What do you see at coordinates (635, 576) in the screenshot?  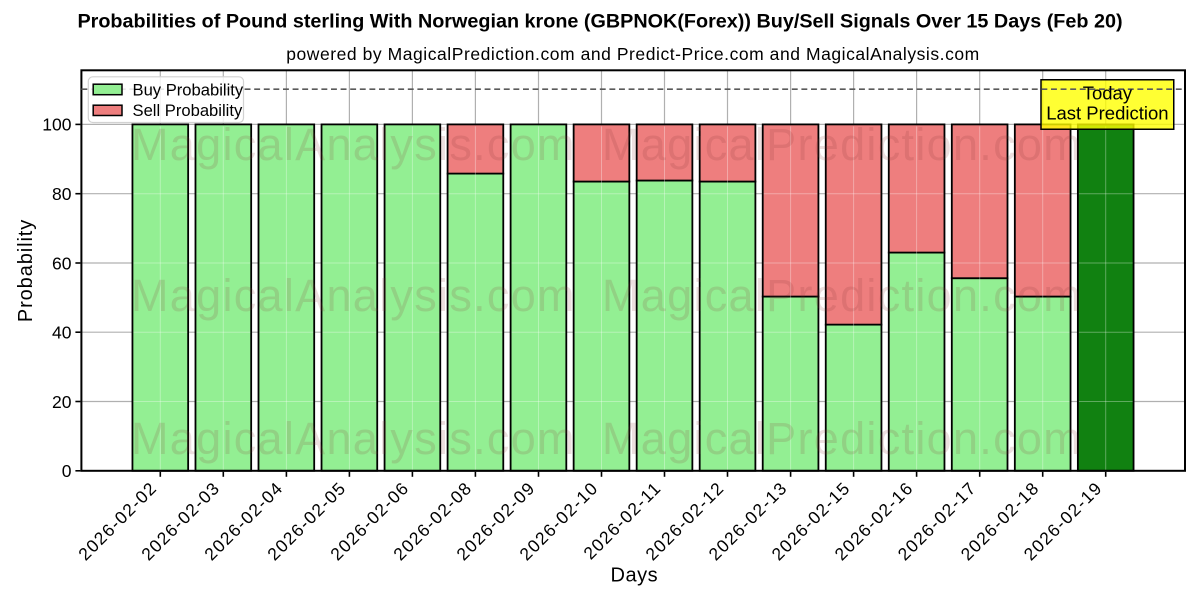 I see `svg-text: Days` at bounding box center [635, 576].